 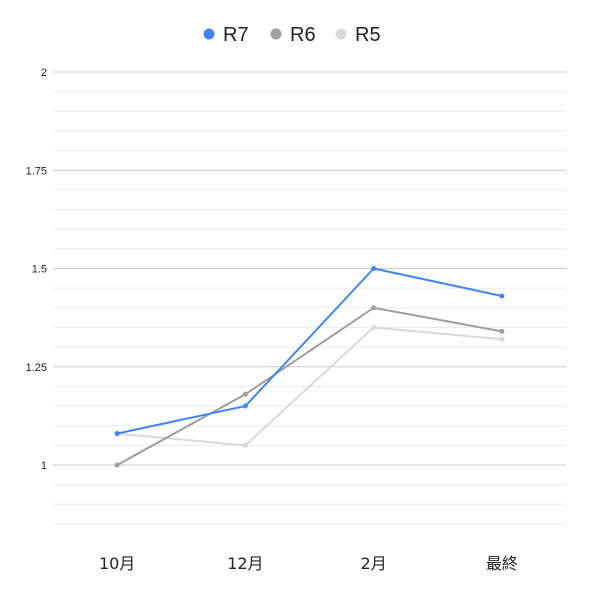 What do you see at coordinates (36, 171) in the screenshot?
I see `y-tick-label: 1.75` at bounding box center [36, 171].